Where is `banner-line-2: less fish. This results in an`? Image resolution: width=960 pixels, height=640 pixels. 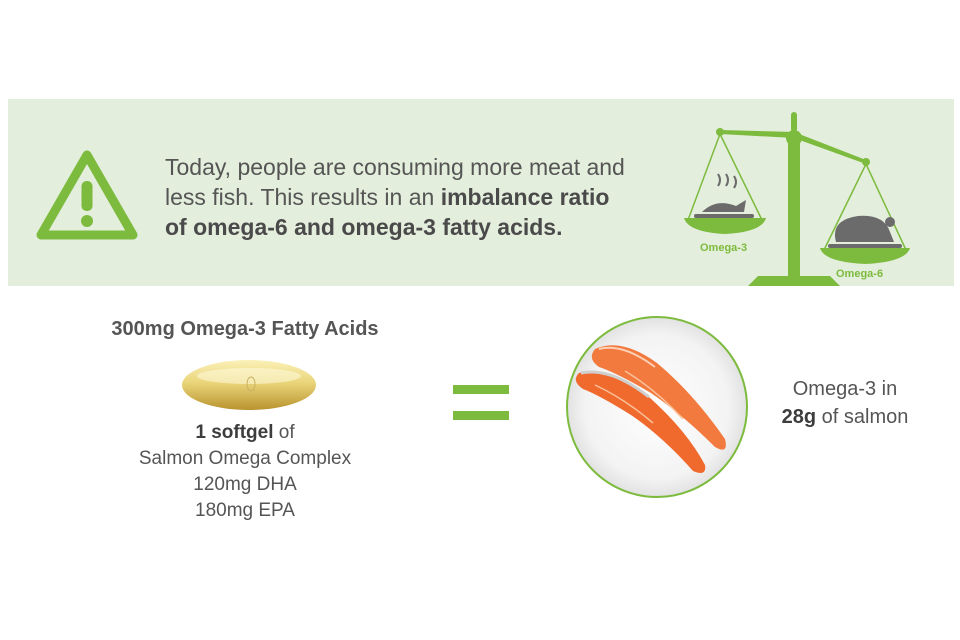
banner-line-2: less fish. This results in an is located at coordinates (303, 197).